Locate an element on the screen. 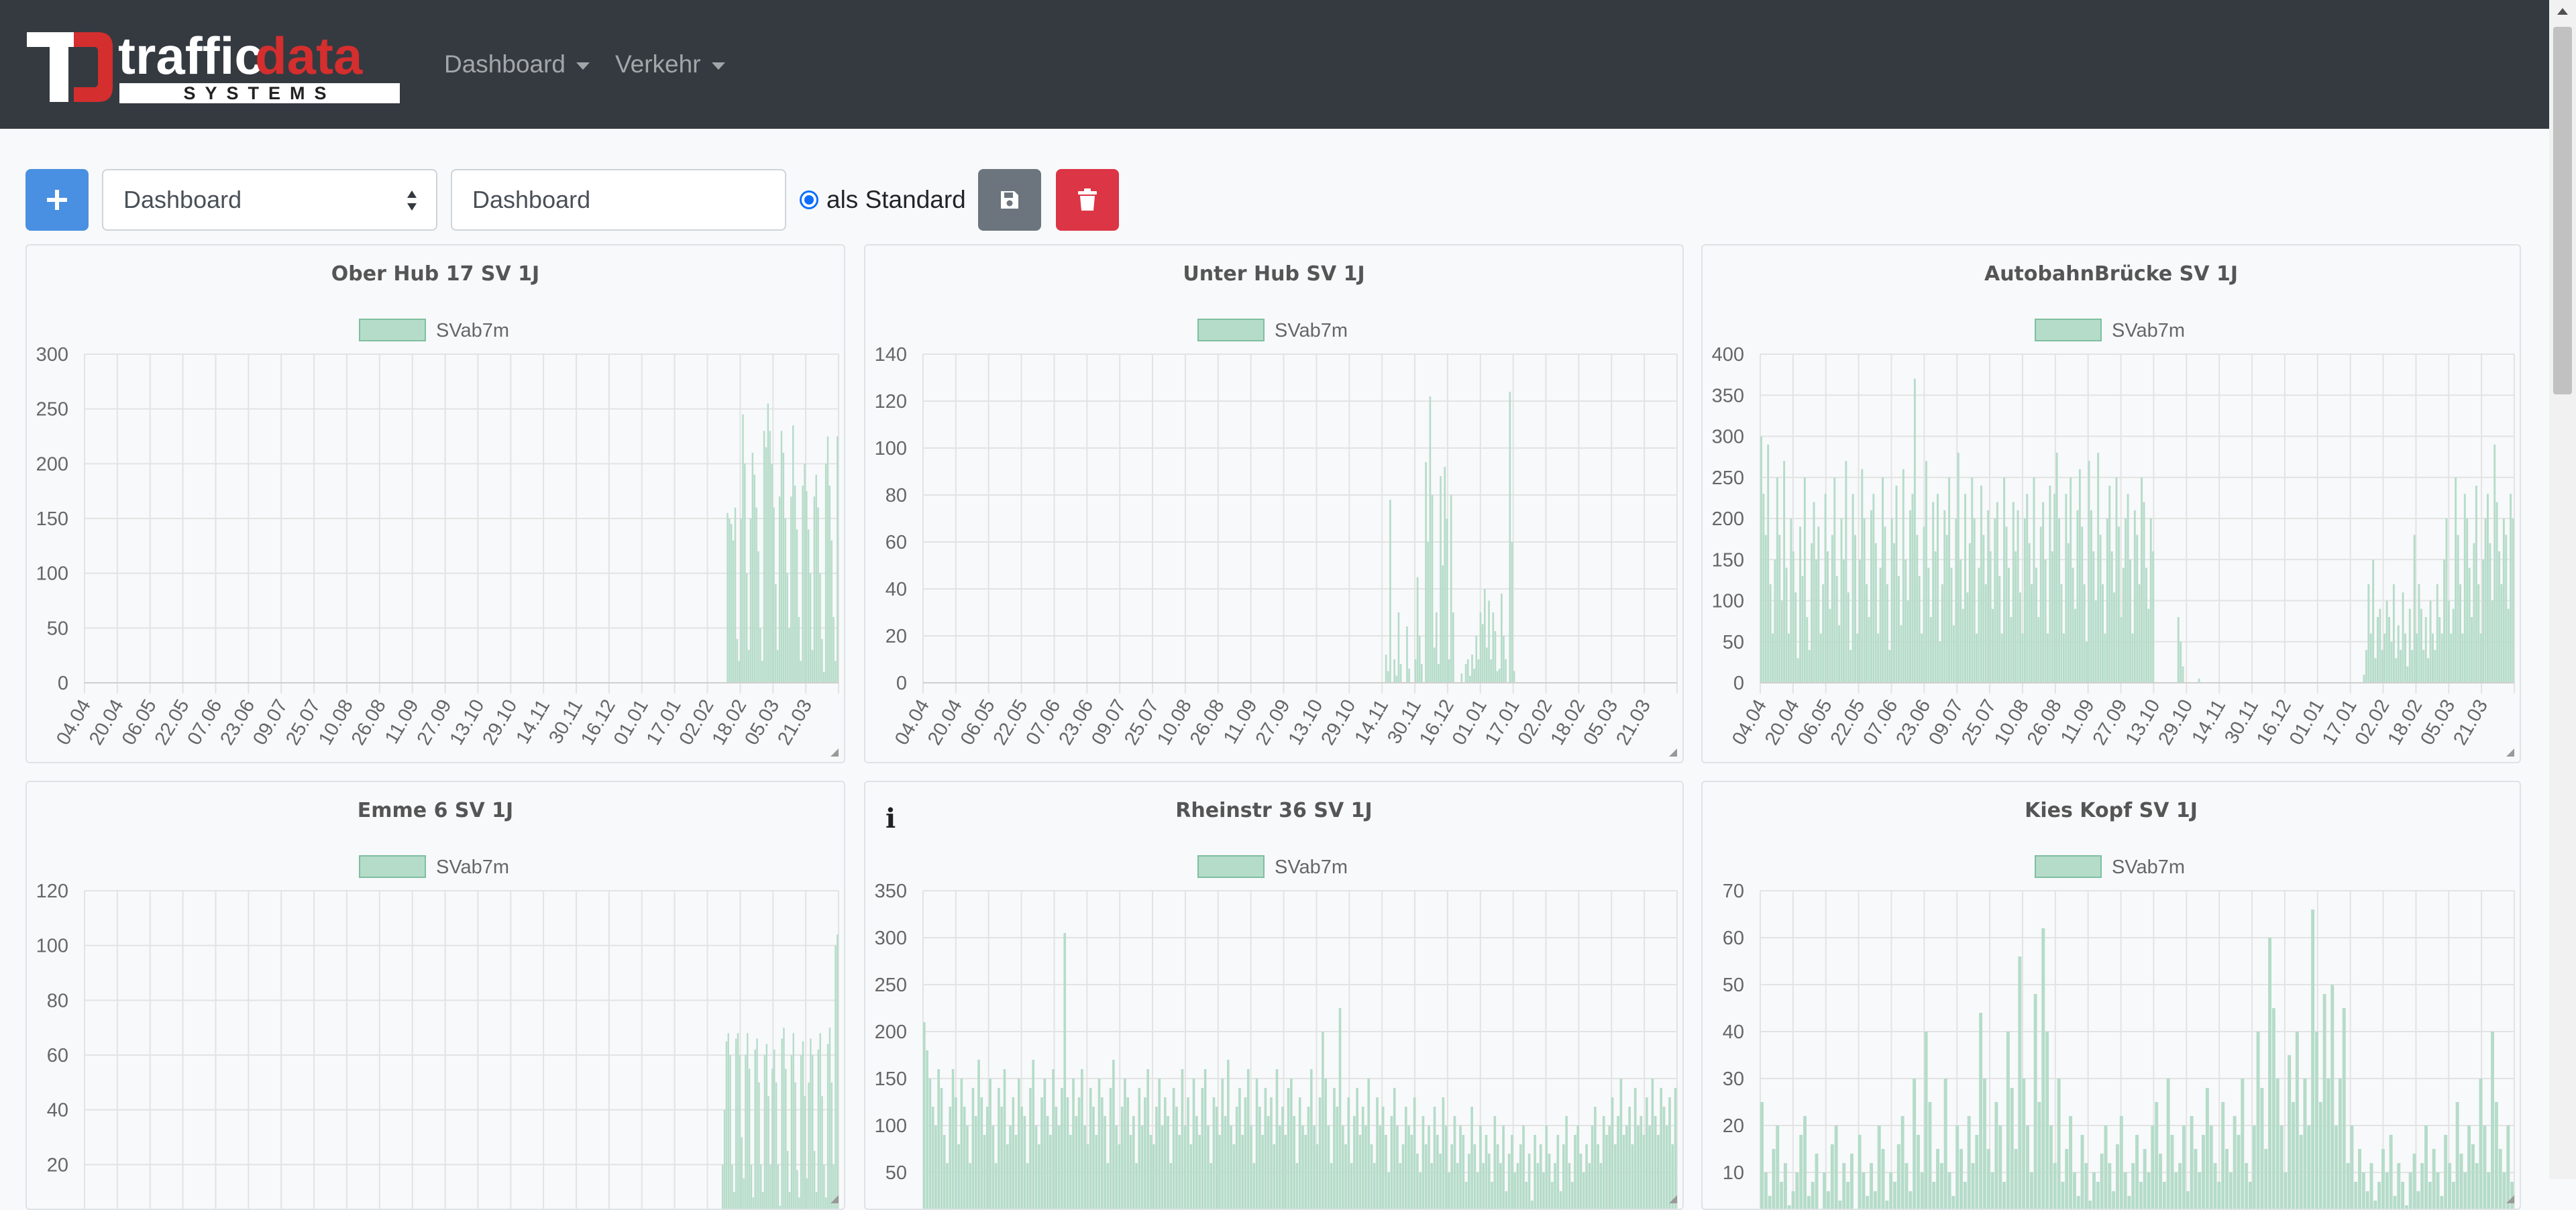 Image resolution: width=2576 pixels, height=1210 pixels. info-icon: i is located at coordinates (892, 819).